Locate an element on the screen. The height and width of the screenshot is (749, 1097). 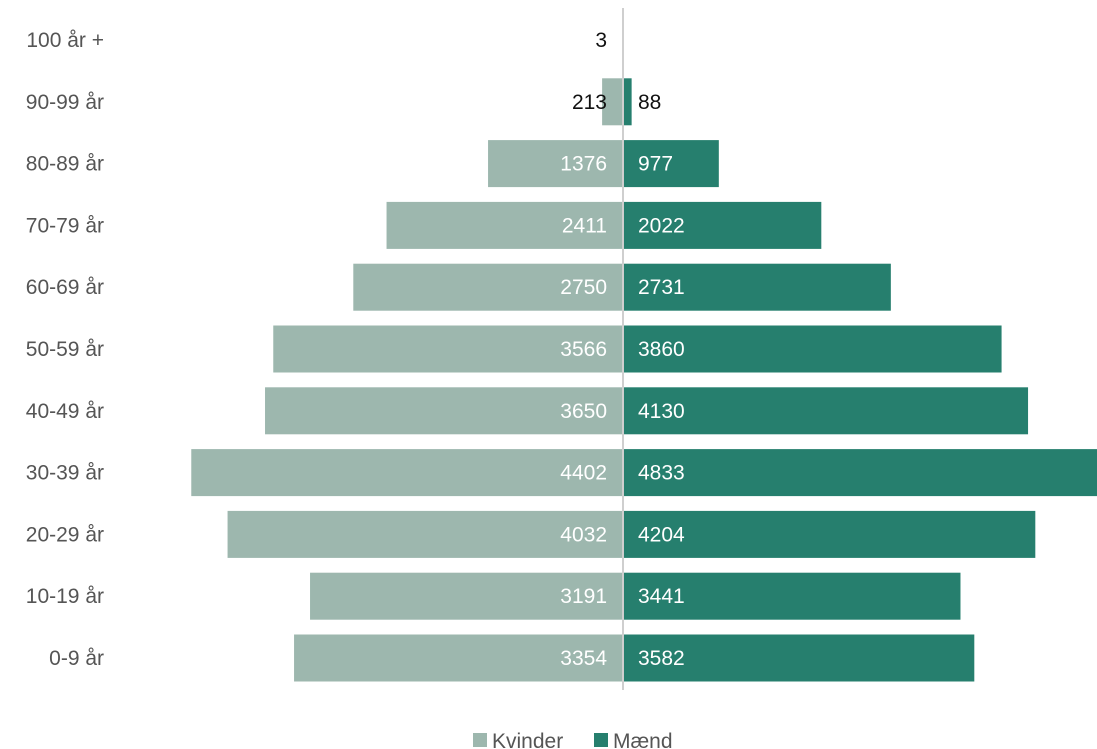
value-kvinder-80-89-aar: 1376 is located at coordinates (583, 164).